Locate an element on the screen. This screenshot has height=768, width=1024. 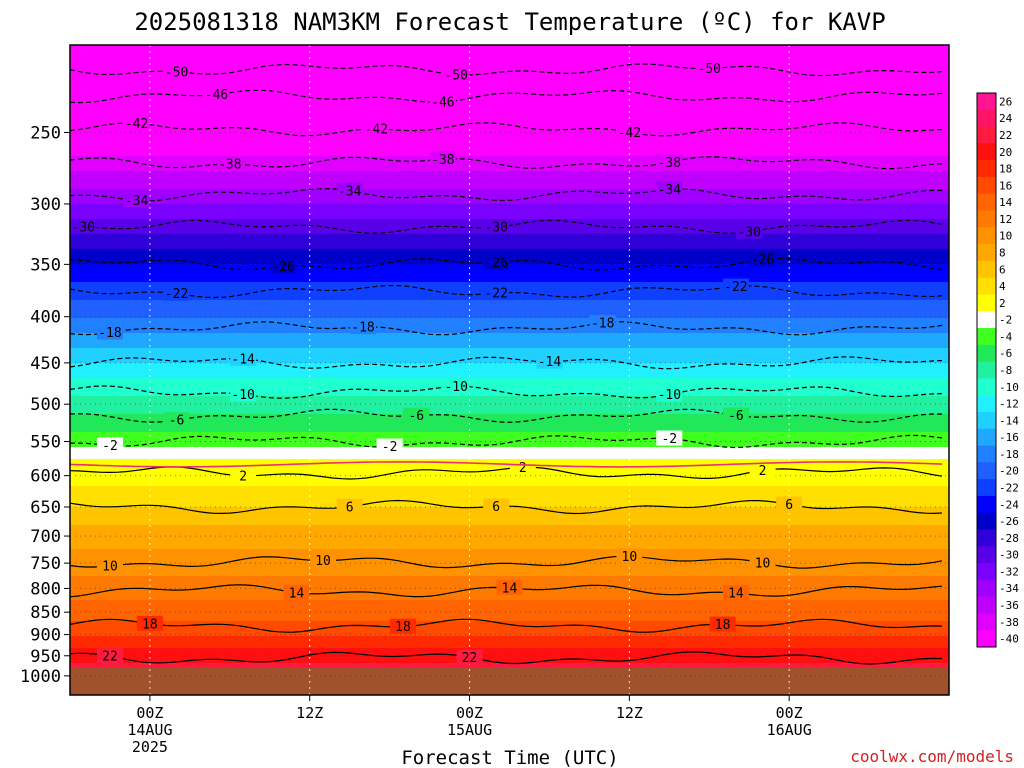
isotherm-label: -10 is located at coordinates (669, 395).